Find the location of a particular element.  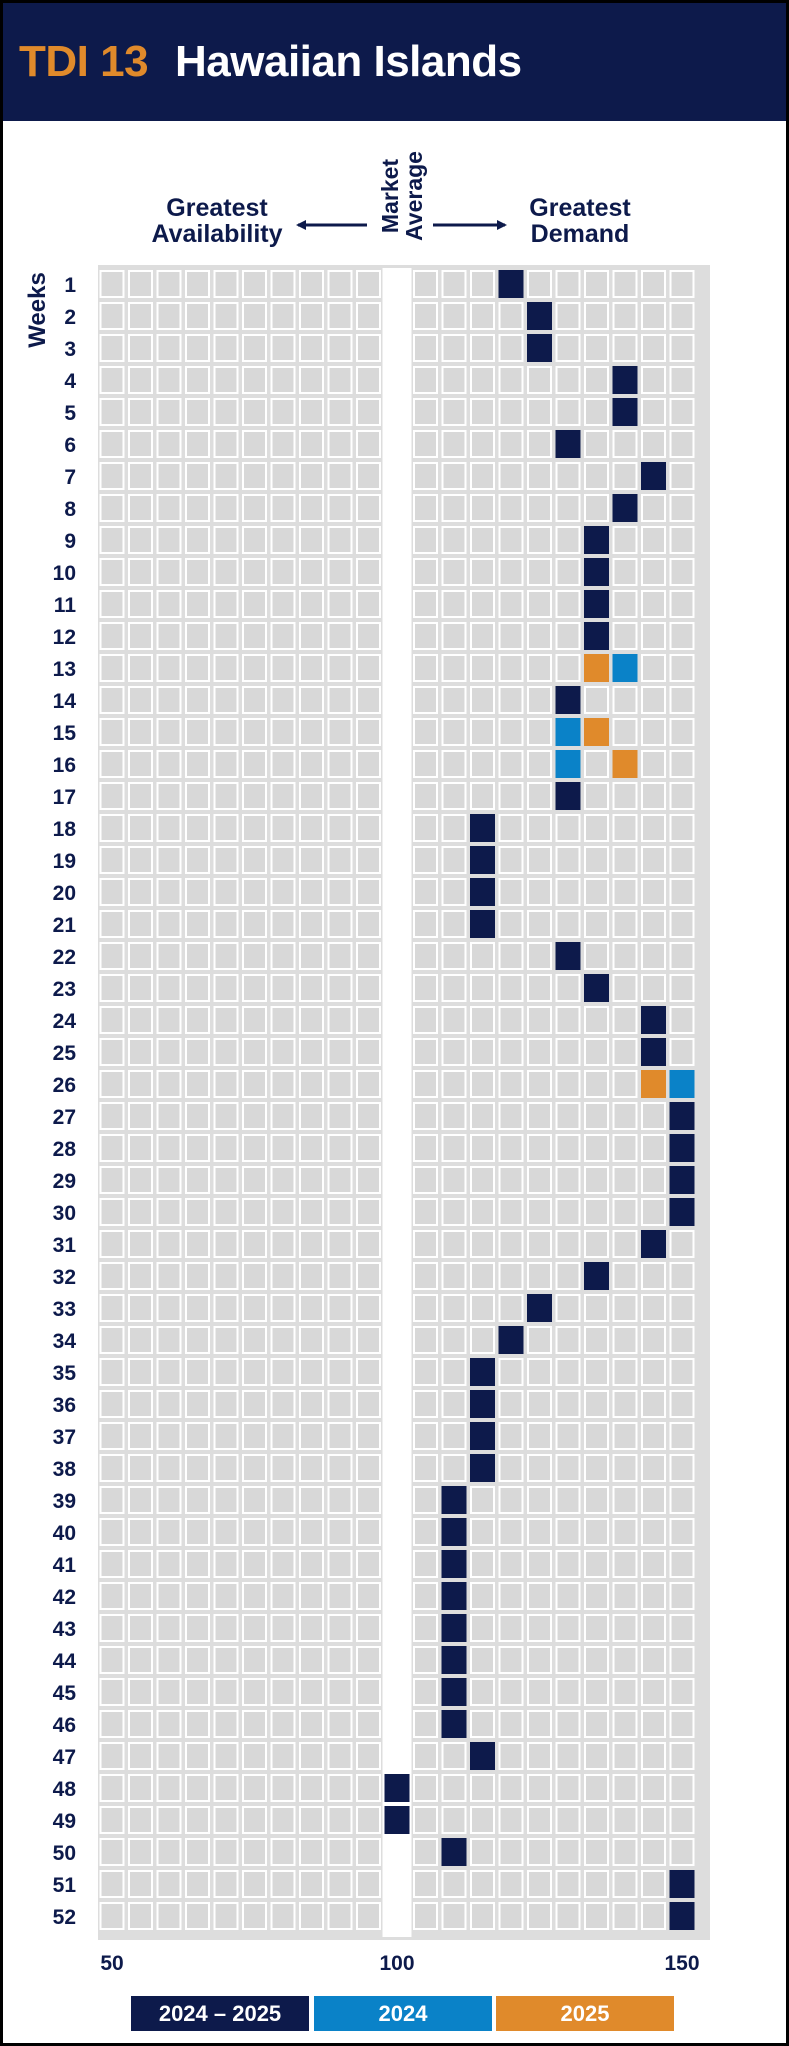

week-label: 47 is located at coordinates (64, 1757).